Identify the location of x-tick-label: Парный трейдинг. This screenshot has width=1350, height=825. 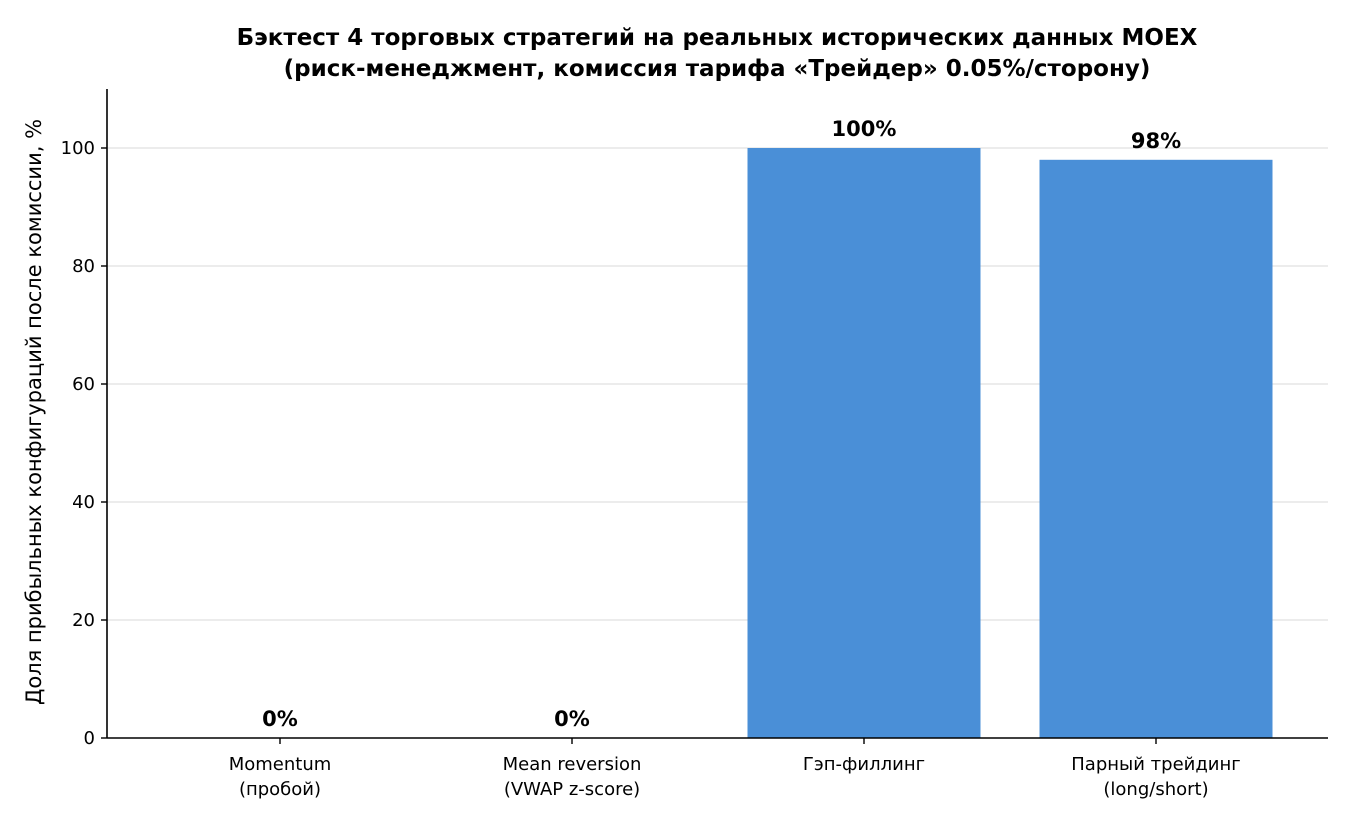
(1155, 764).